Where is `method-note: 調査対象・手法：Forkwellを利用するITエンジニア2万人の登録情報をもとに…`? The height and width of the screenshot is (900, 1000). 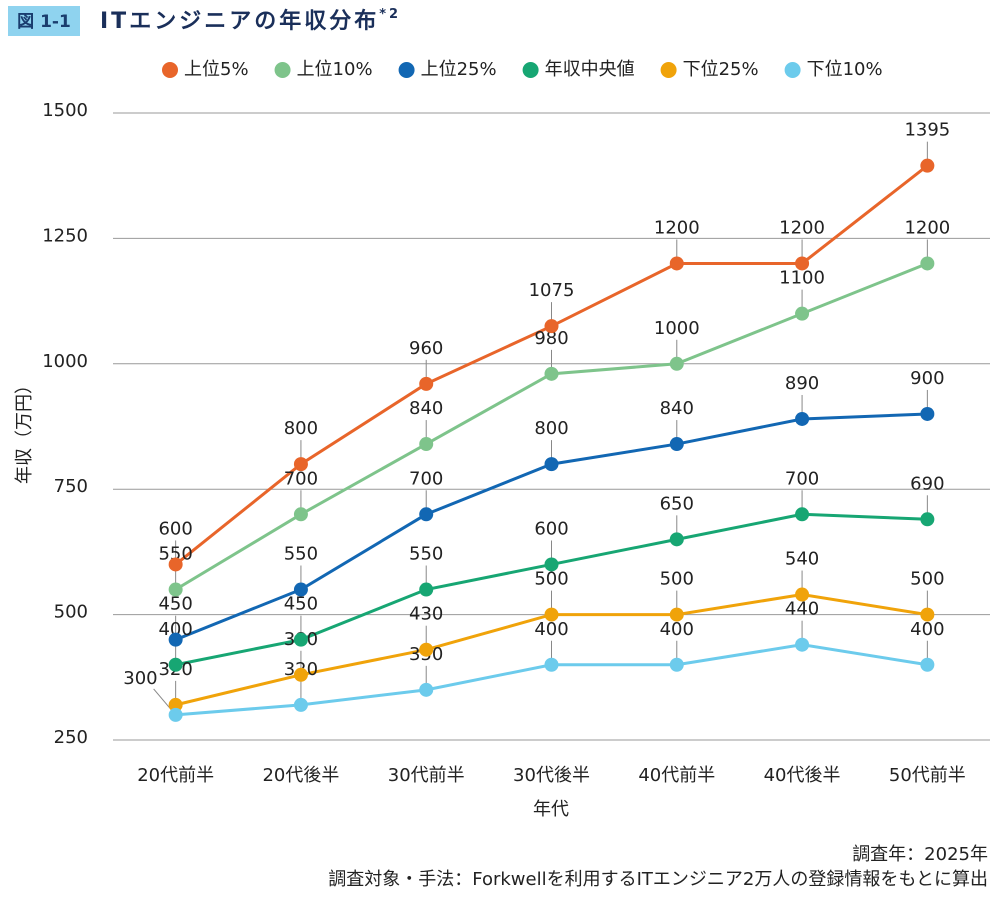
method-note: 調査対象・手法：Forkwellを利用するITエンジニア2万人の登録情報をもとに… is located at coordinates (658, 879).